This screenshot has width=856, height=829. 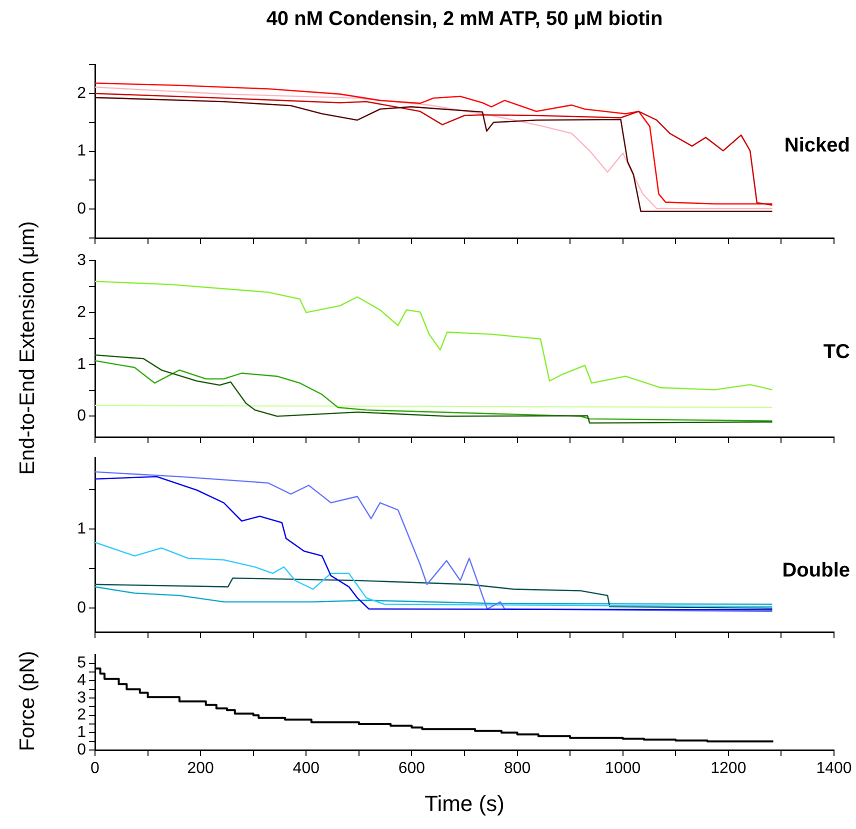 I want to click on x-axis-title: Time (s), so click(x=464, y=803).